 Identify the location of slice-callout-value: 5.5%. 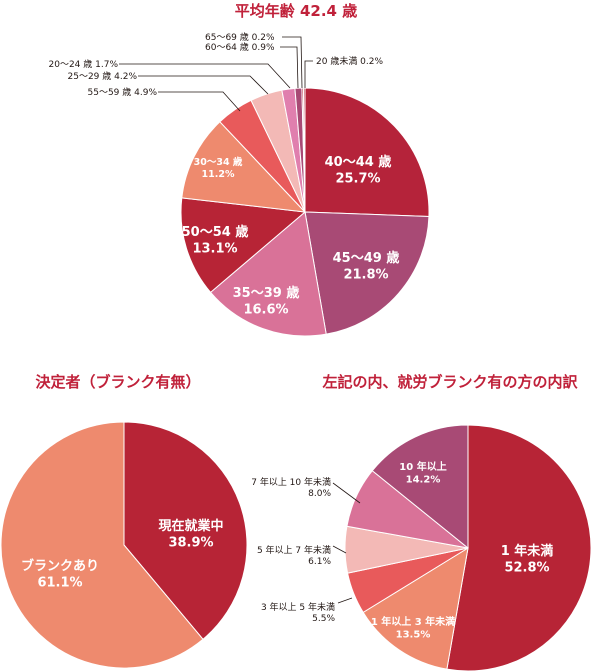
(323, 619).